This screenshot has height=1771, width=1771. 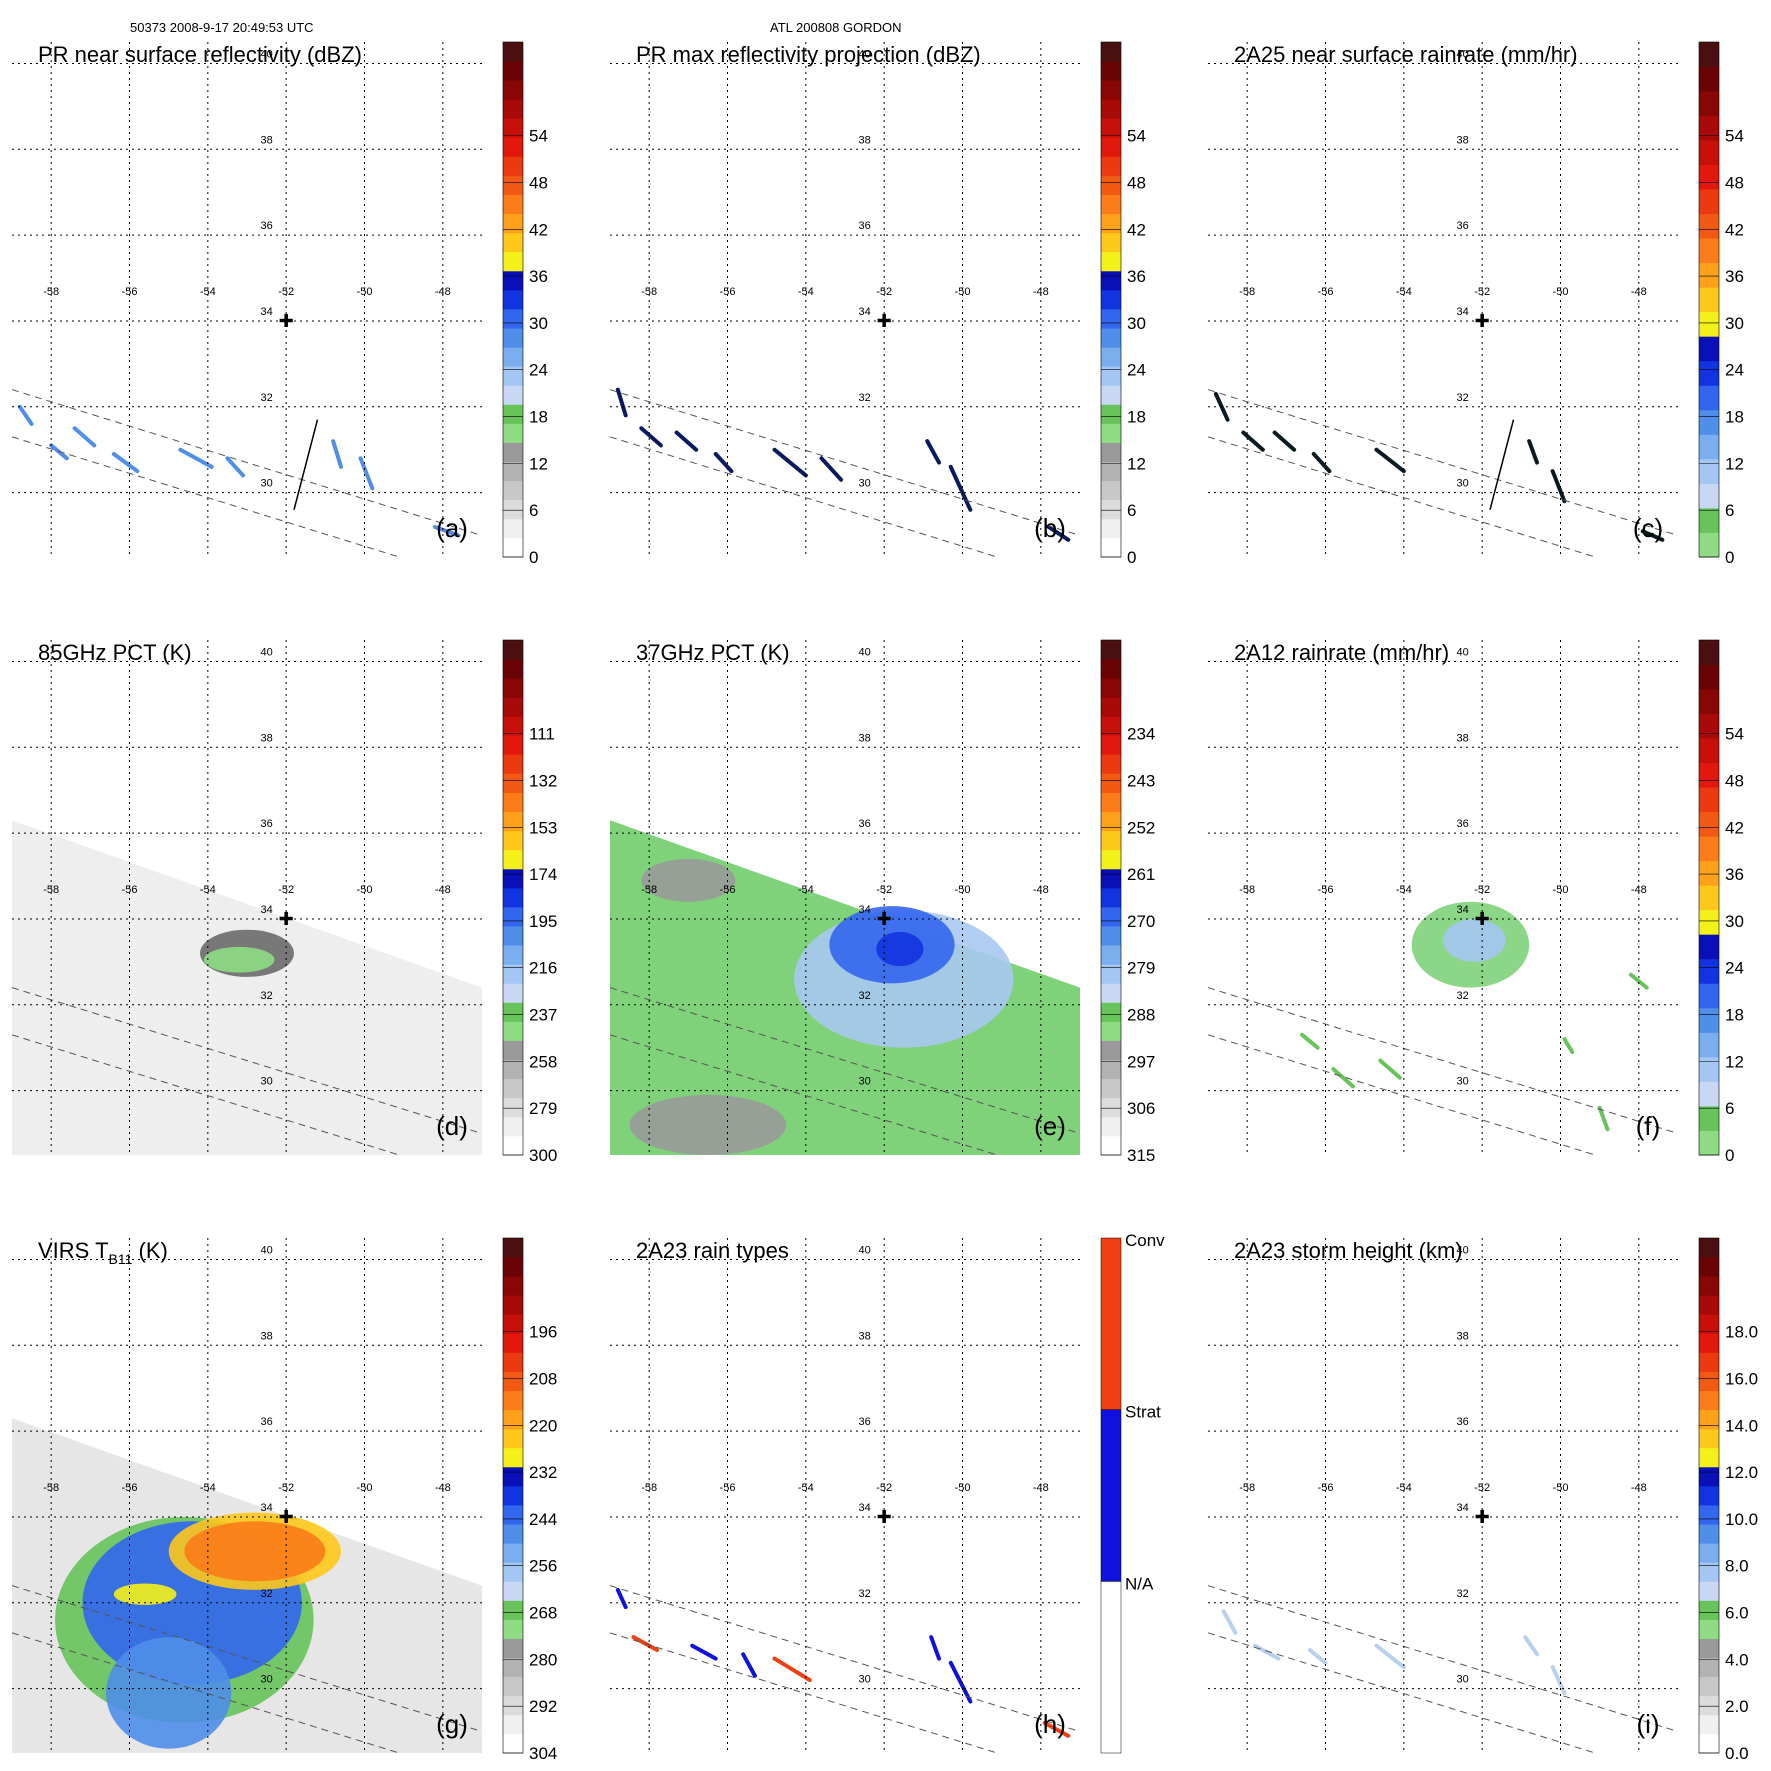 I want to click on panel-i-lon-tick-label: -58, so click(x=1247, y=1488).